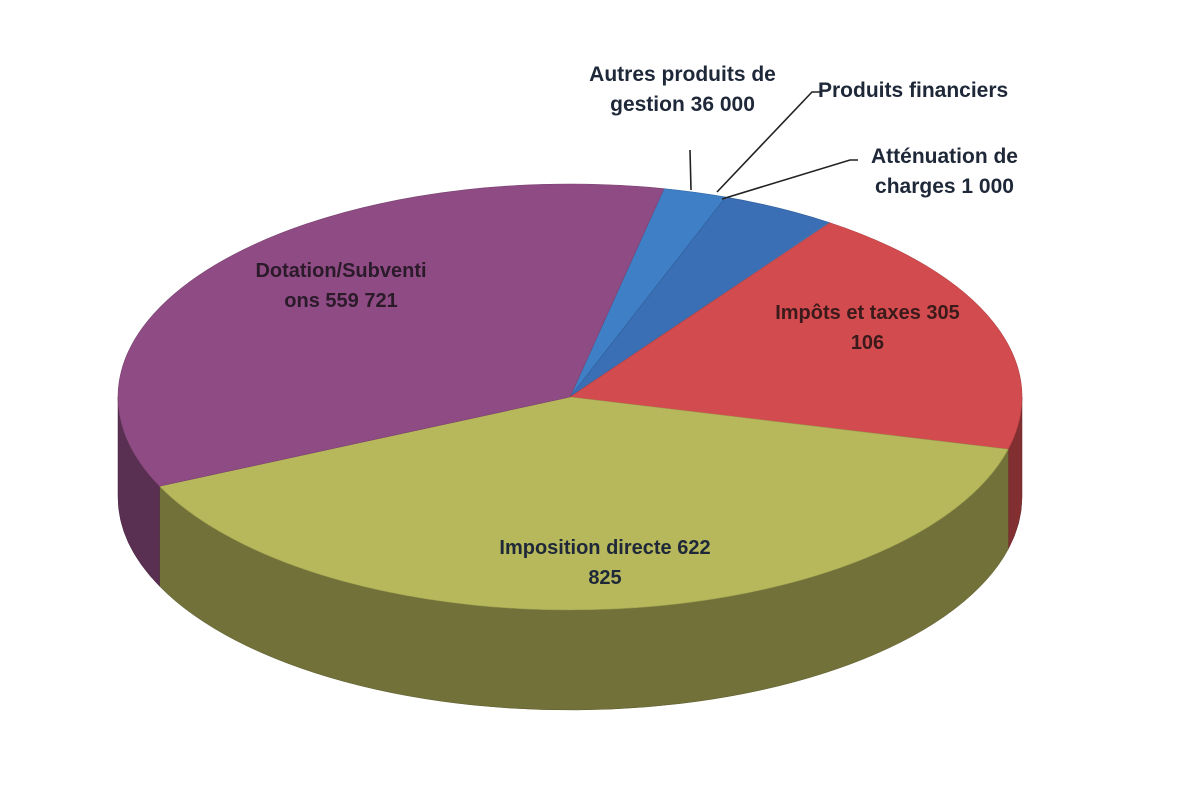 This screenshot has height=791, width=1192. Describe the element at coordinates (722, 104) in the screenshot. I see `label-value: 36 000` at that location.